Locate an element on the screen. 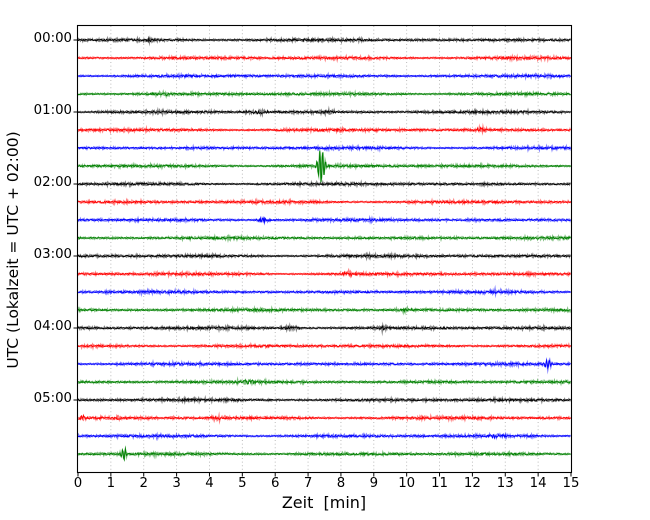 Image resolution: width=650 pixels, height=520 pixels. y-tick-label: 01:00 is located at coordinates (52, 110).